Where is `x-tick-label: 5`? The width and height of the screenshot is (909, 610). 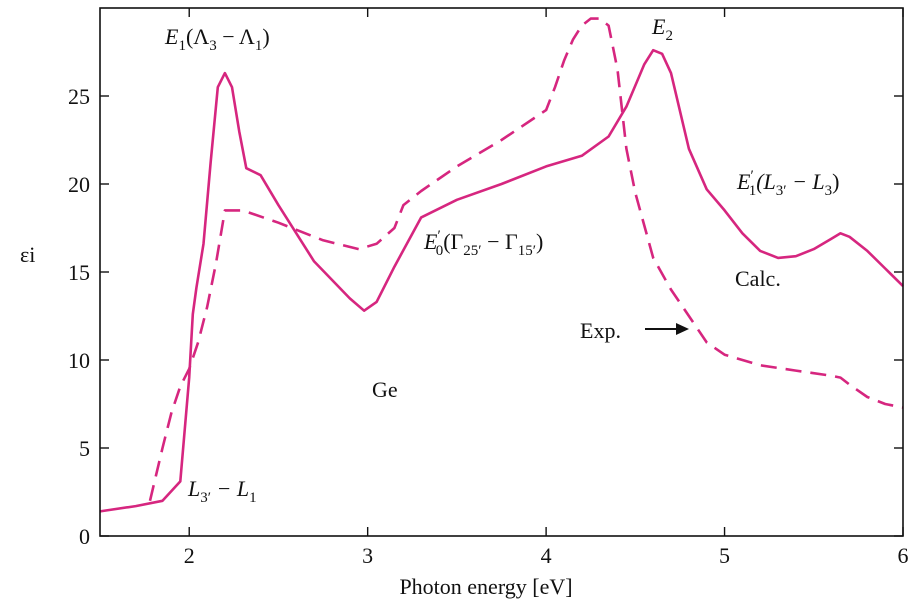 x-tick-label: 5 is located at coordinates (724, 555).